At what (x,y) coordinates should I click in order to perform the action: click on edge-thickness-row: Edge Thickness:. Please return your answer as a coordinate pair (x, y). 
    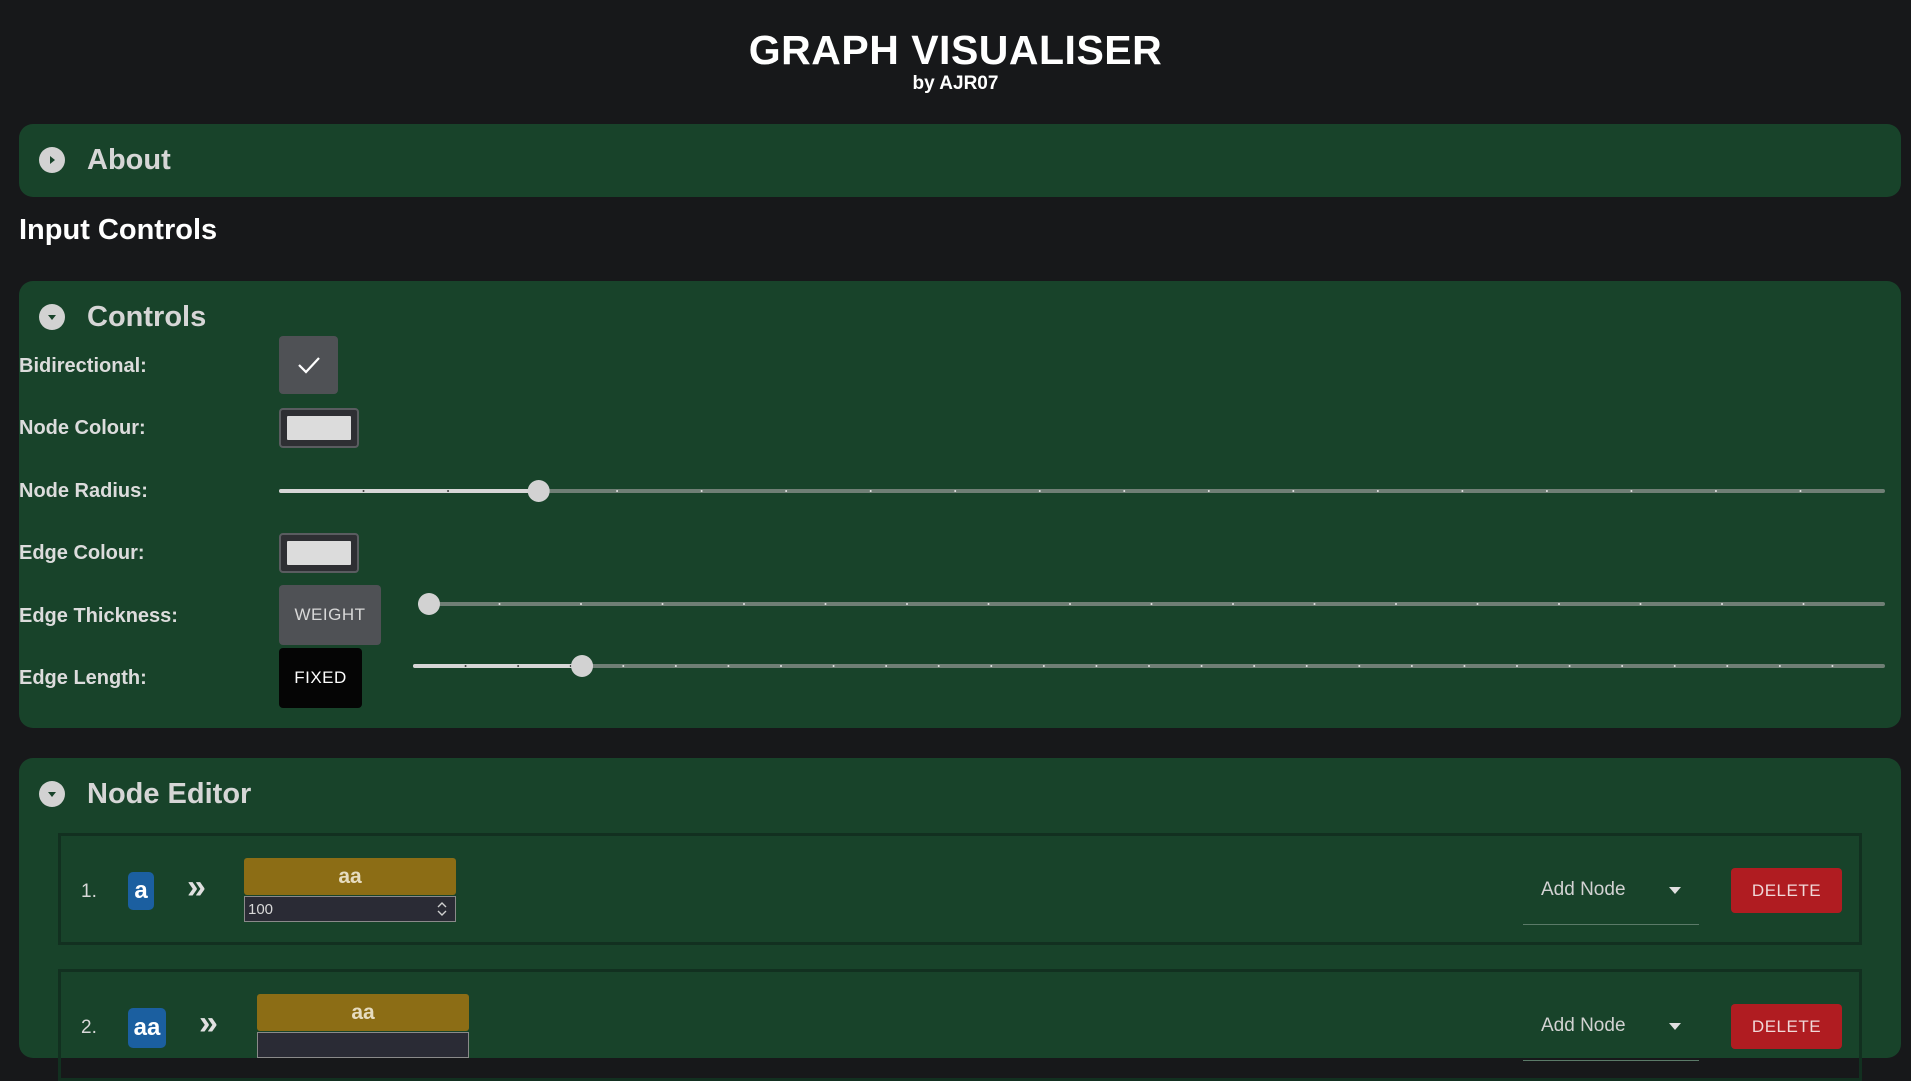
    Looking at the image, I should click on (139, 616).